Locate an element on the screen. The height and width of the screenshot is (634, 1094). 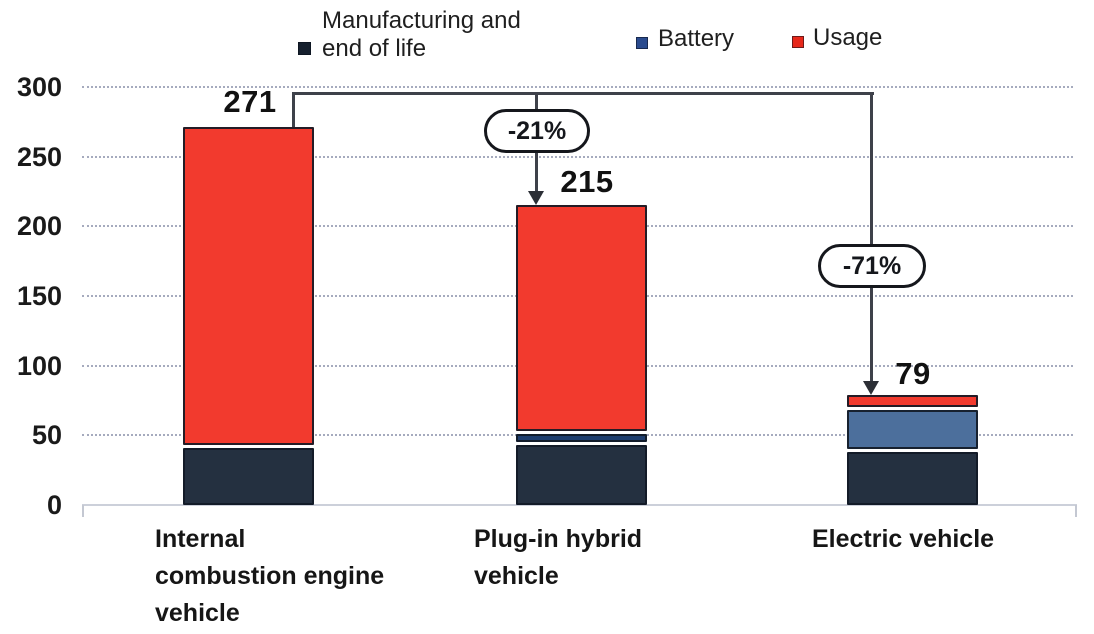
x-axis-right-tick is located at coordinates (1076, 511).